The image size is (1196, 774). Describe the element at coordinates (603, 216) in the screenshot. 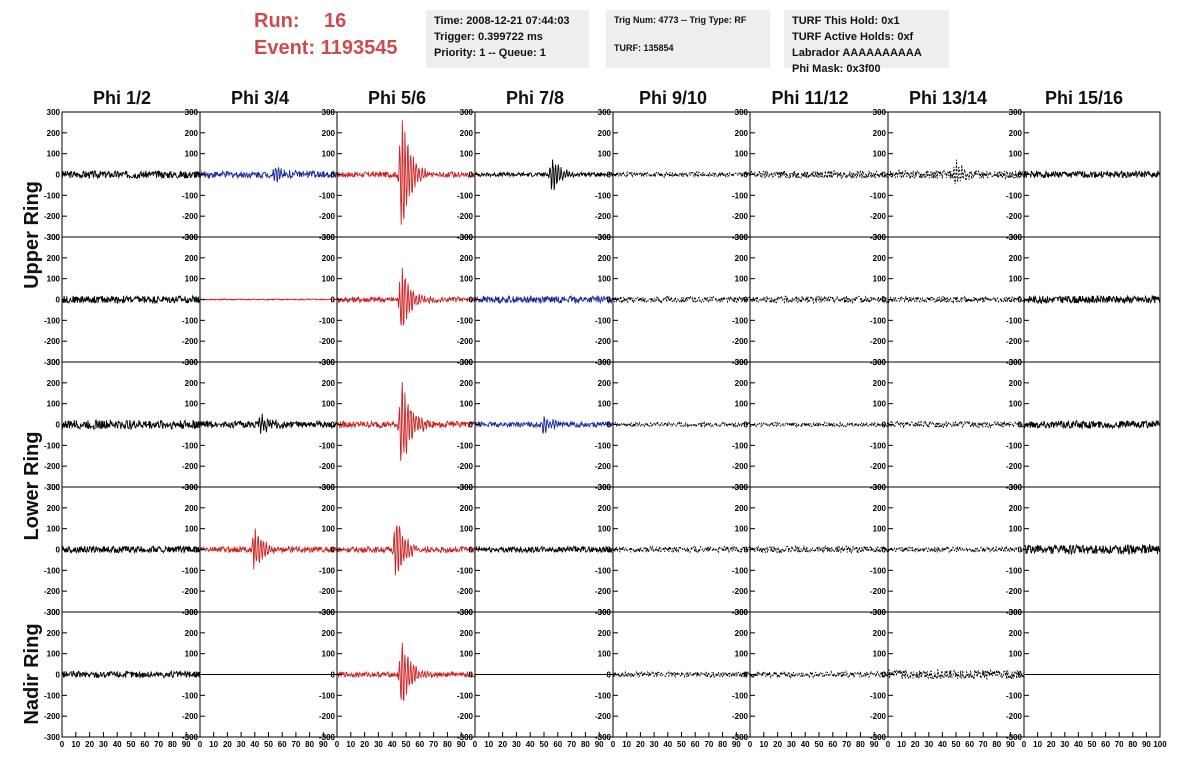

I see `ytick-label-r0-c4-5: -200` at that location.